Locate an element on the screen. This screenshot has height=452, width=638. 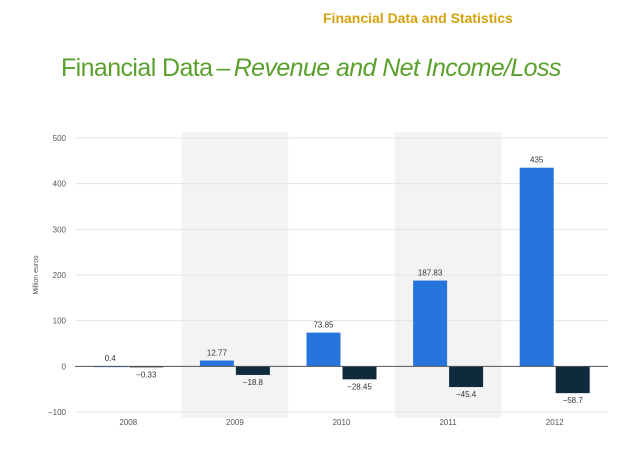
x-axis-tick-labels: 2008 2009 2010 2011 2012 is located at coordinates (341, 422).